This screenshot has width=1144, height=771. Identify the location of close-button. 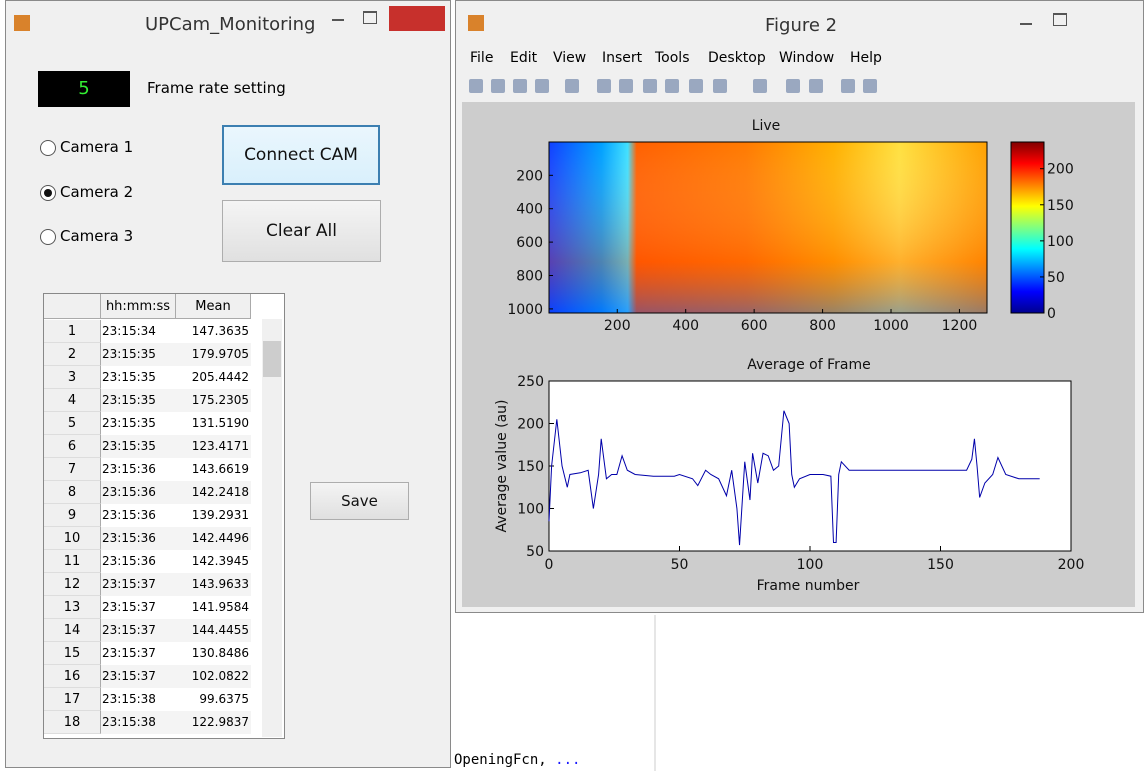
(417, 18).